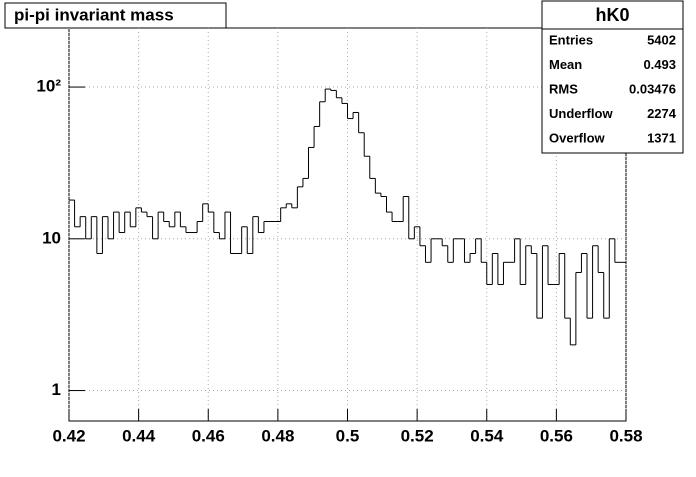  What do you see at coordinates (662, 113) in the screenshot?
I see `stats-value: 2274` at bounding box center [662, 113].